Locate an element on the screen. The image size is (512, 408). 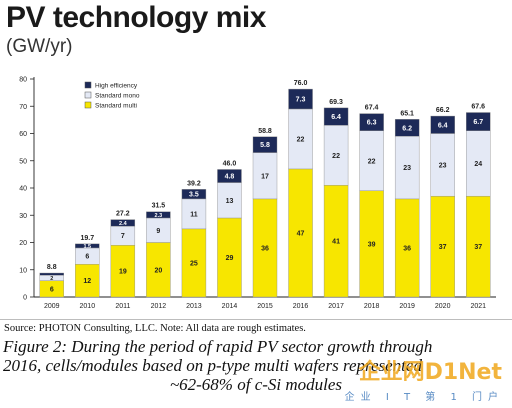
segment-label: 11 is located at coordinates (194, 214).